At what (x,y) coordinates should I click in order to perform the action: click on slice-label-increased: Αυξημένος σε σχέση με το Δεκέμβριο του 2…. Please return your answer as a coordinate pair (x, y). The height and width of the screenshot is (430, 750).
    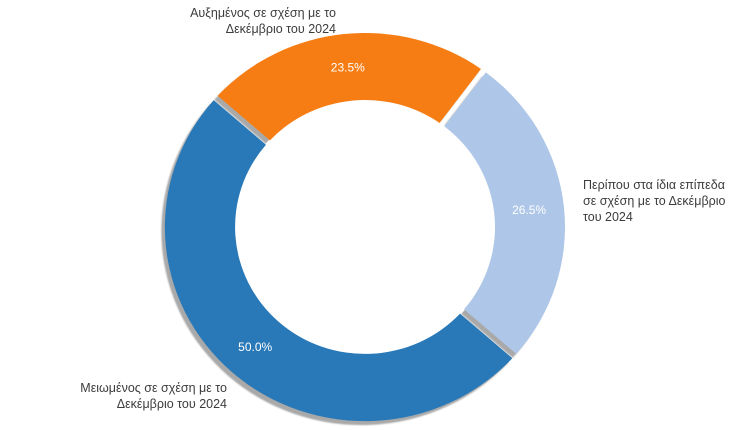
    Looking at the image, I should click on (263, 21).